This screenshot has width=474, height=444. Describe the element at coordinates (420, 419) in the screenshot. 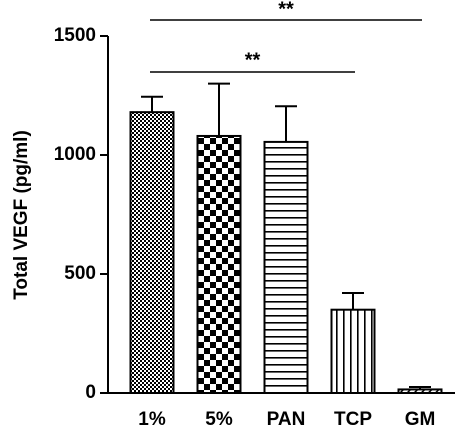

I see `x-tick-label: GM` at that location.